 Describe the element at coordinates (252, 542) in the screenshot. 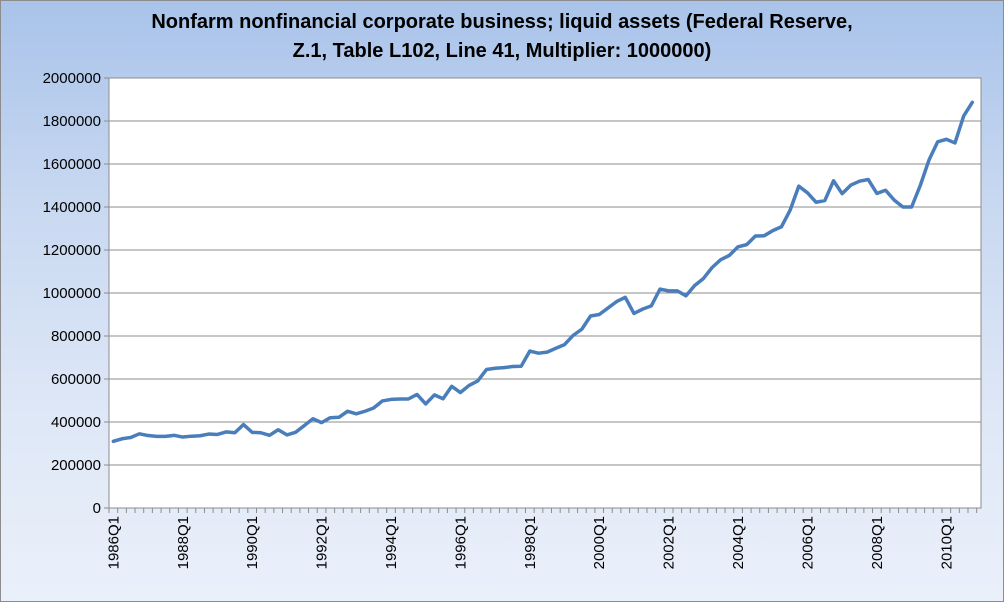

I see `x-tick-label: 1990Q1` at that location.